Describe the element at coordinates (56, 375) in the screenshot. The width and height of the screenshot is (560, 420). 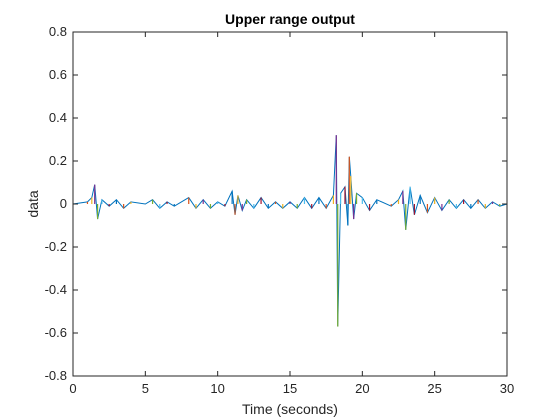
I see `y-tick-label: -0.8` at that location.